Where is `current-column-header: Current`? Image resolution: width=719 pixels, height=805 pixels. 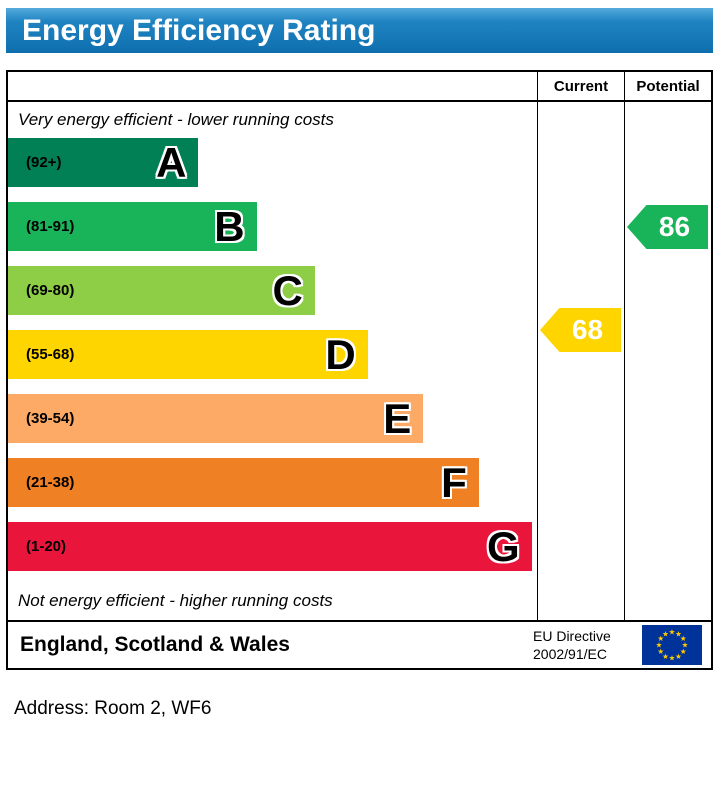 current-column-header: Current is located at coordinates (580, 86).